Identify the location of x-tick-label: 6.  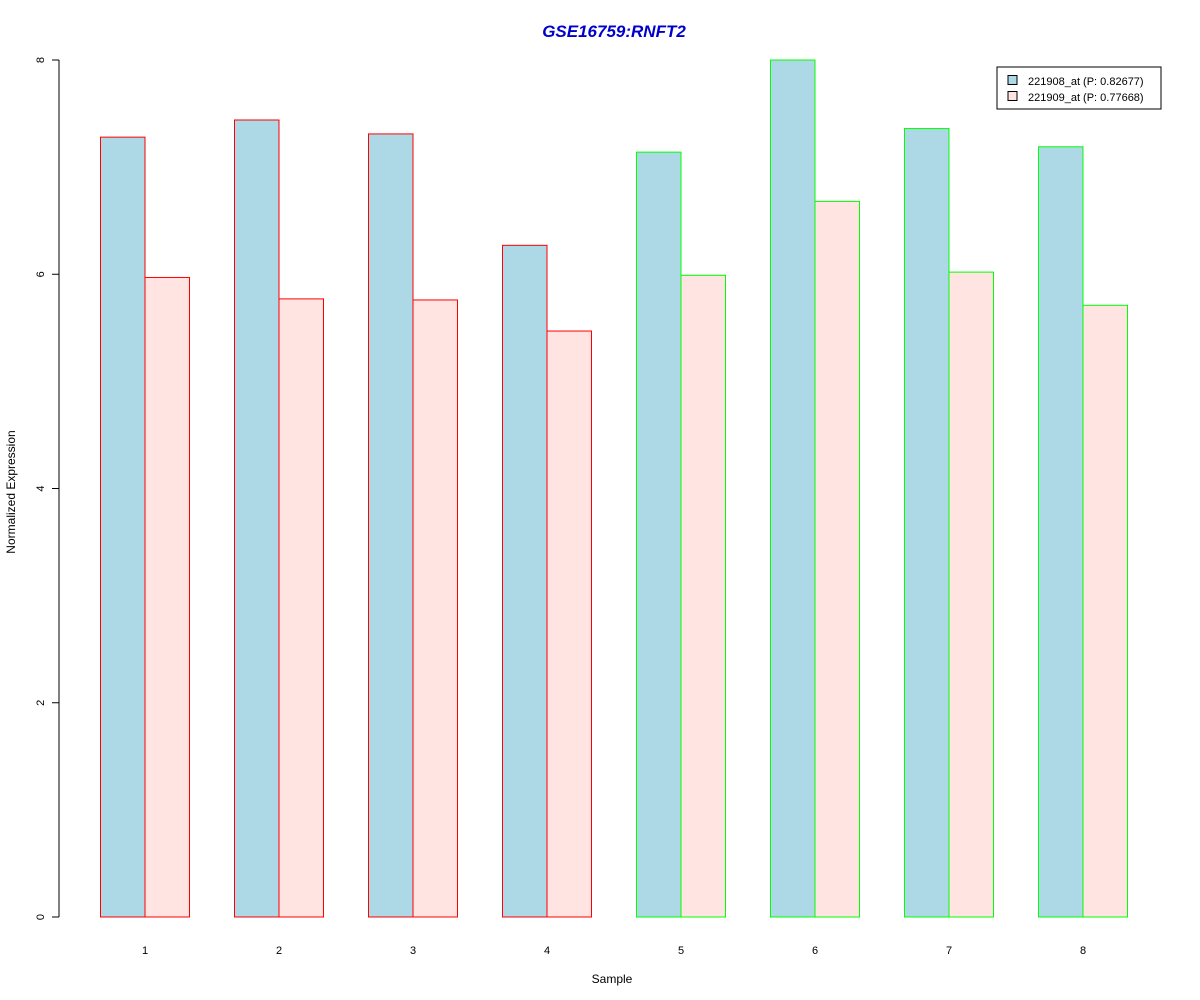
(815, 951).